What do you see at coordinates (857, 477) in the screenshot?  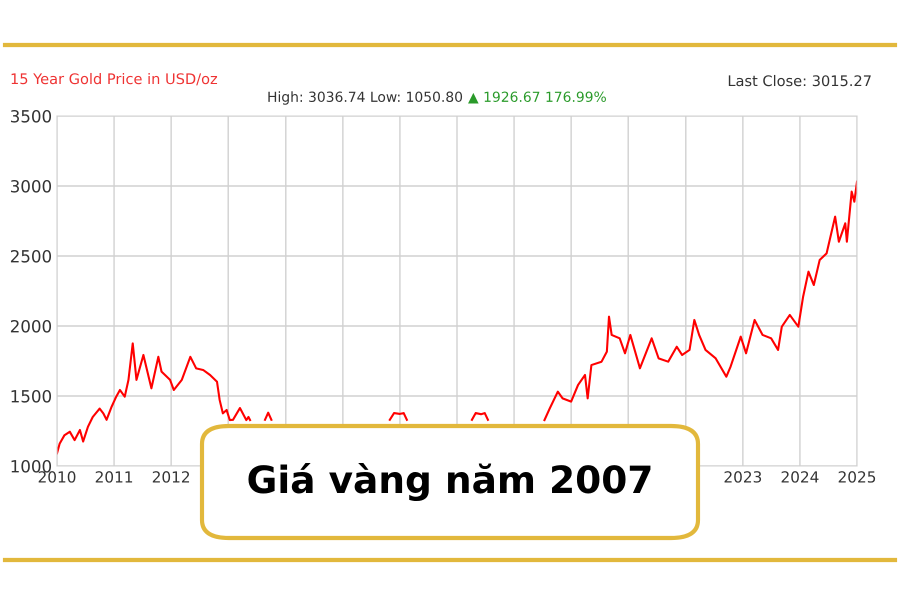 I see `x-tick-label: 2025` at bounding box center [857, 477].